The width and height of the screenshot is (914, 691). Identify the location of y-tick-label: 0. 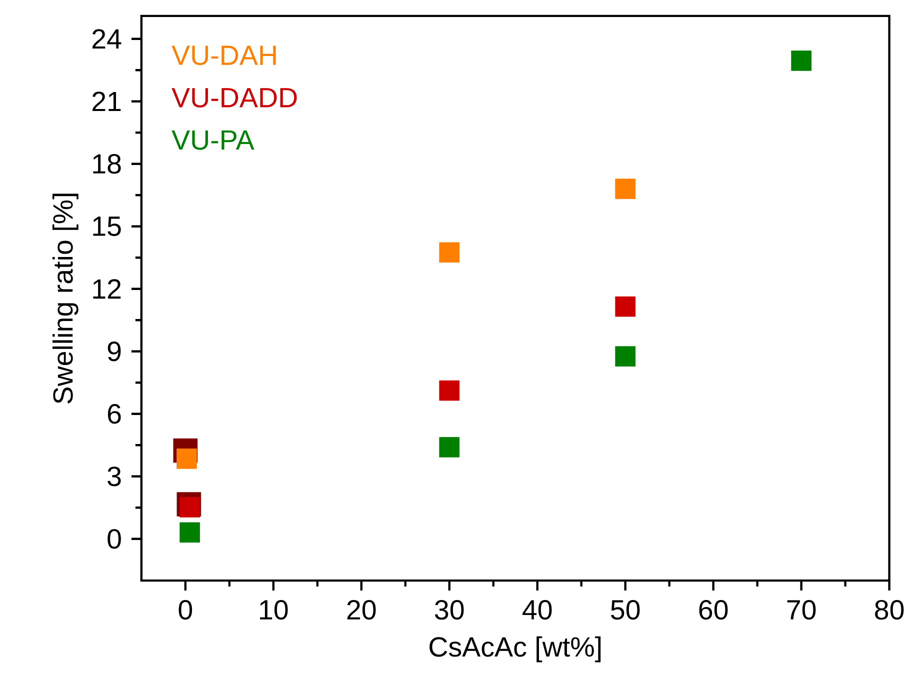
(114, 539).